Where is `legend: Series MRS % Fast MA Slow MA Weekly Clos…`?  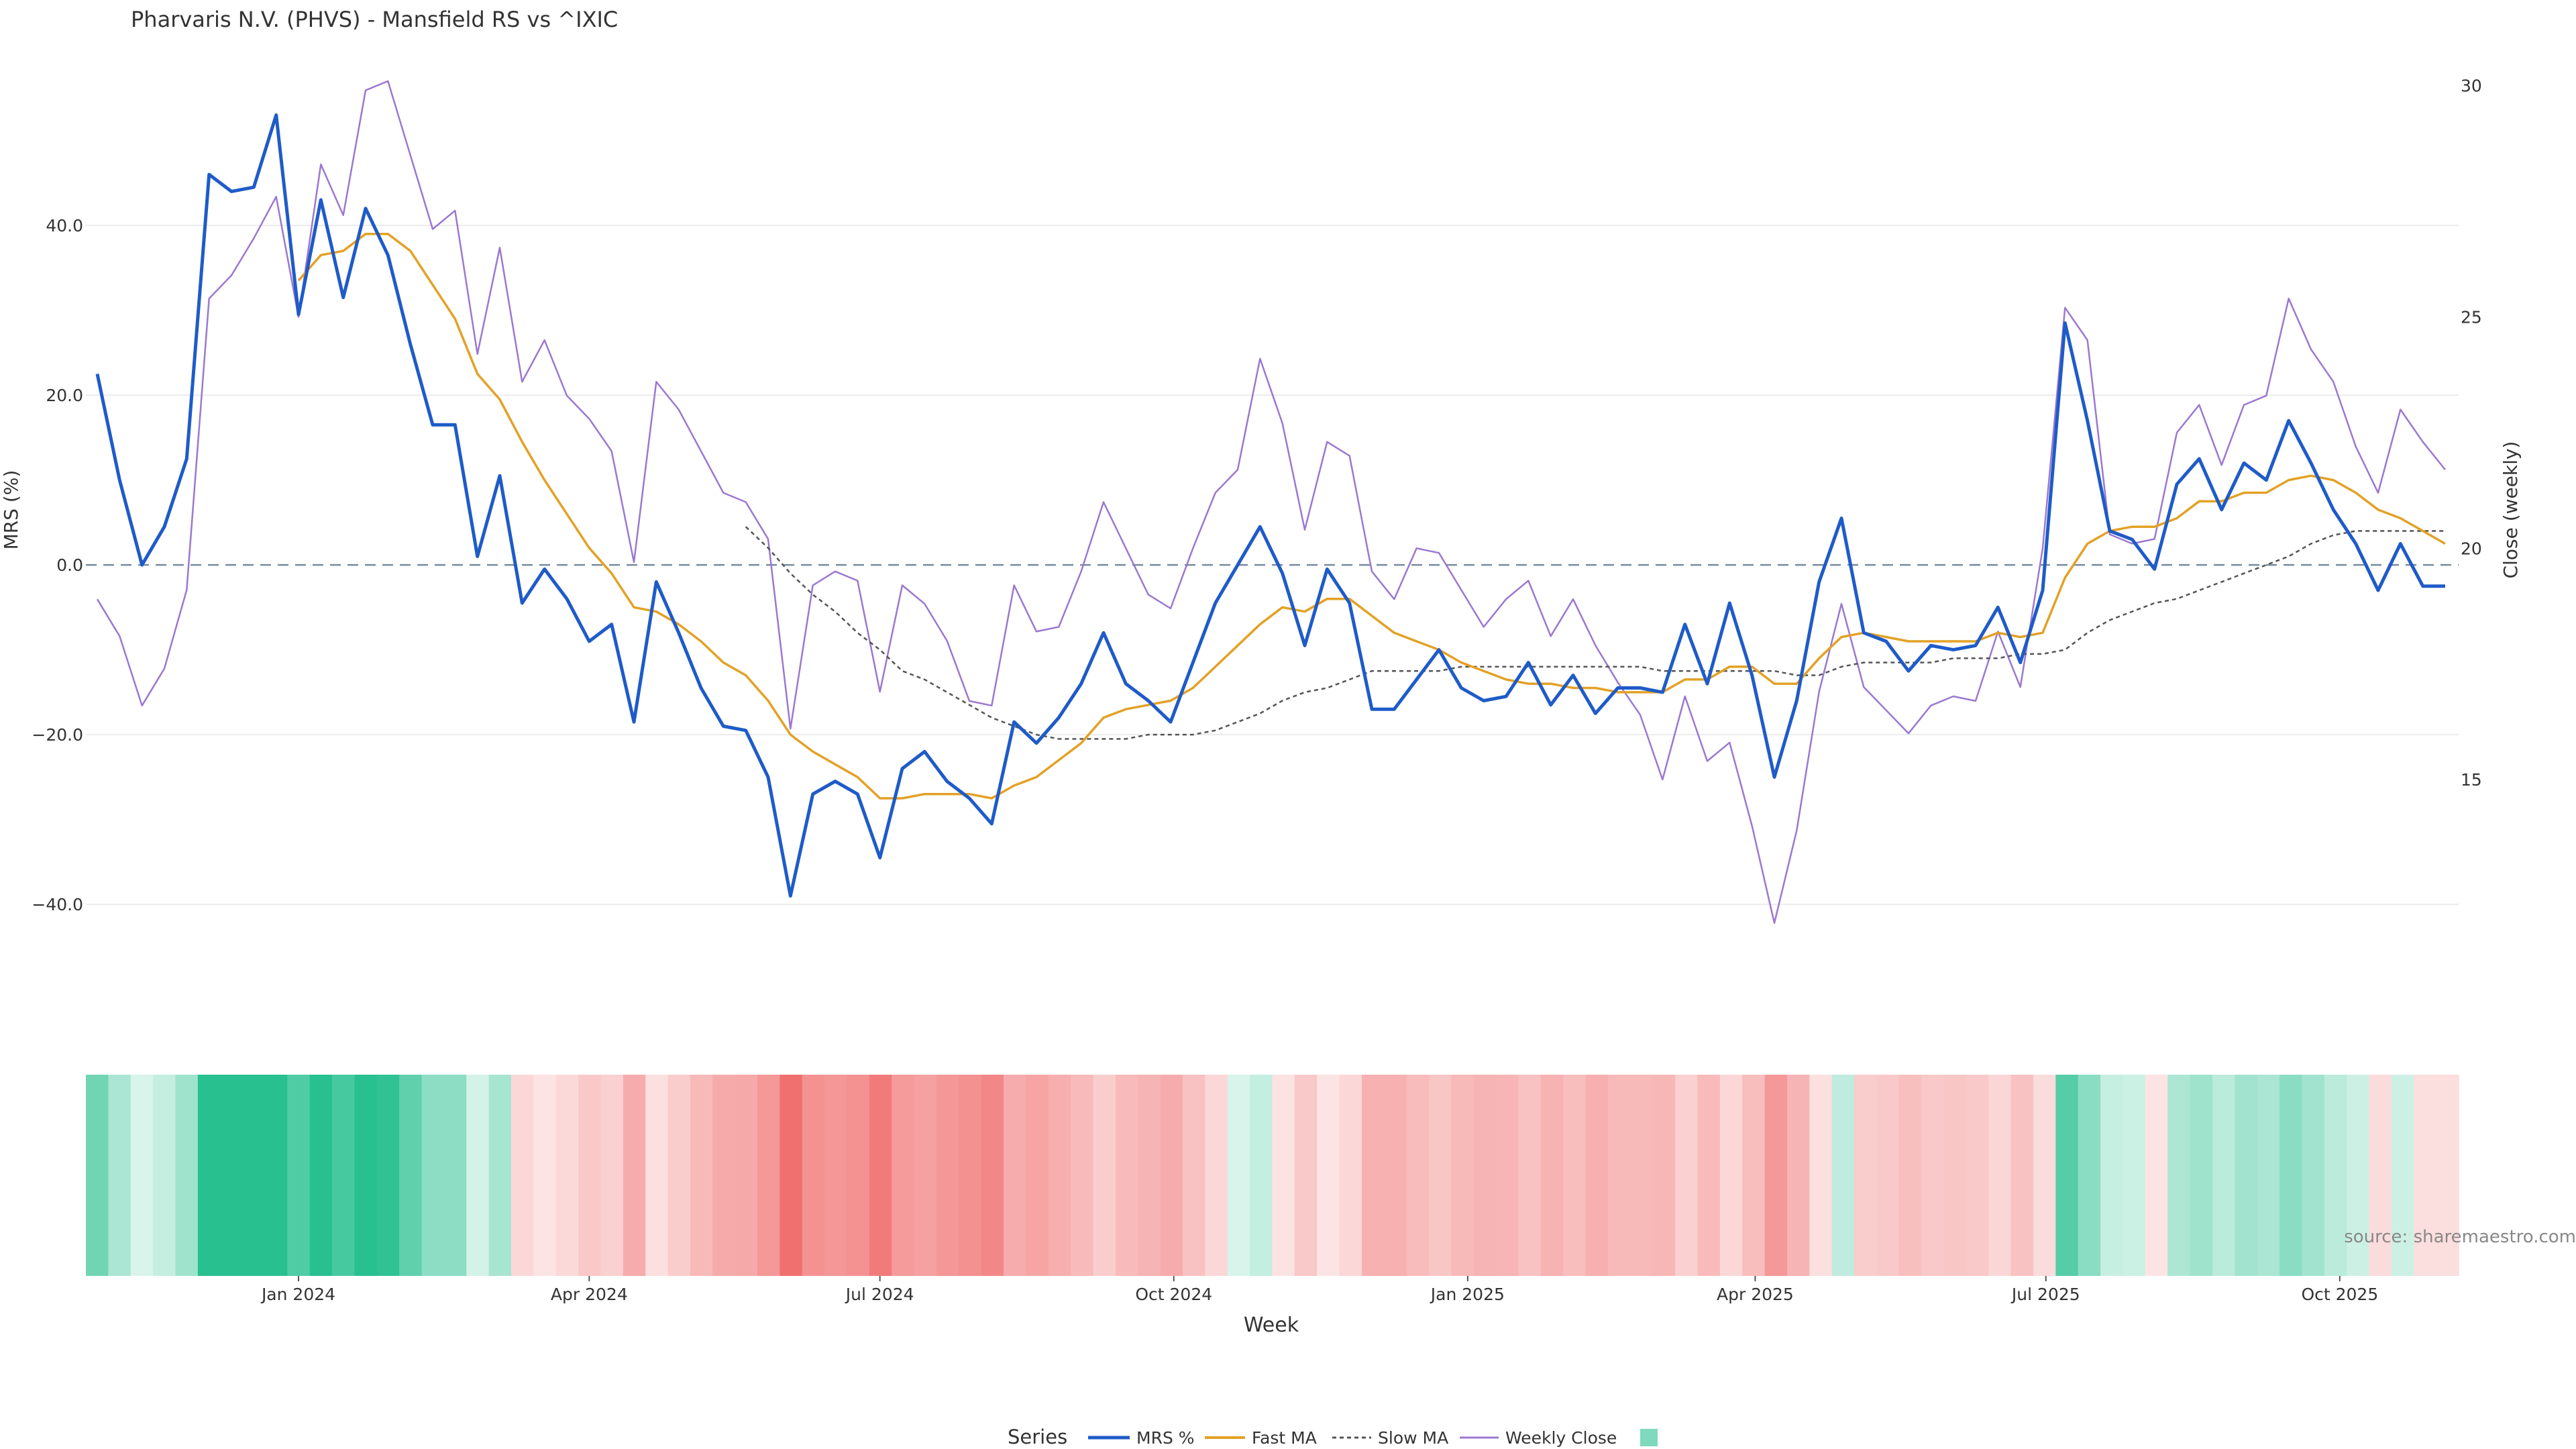
legend: Series MRS % Fast MA Slow MA Weekly Clos… is located at coordinates (1333, 1437).